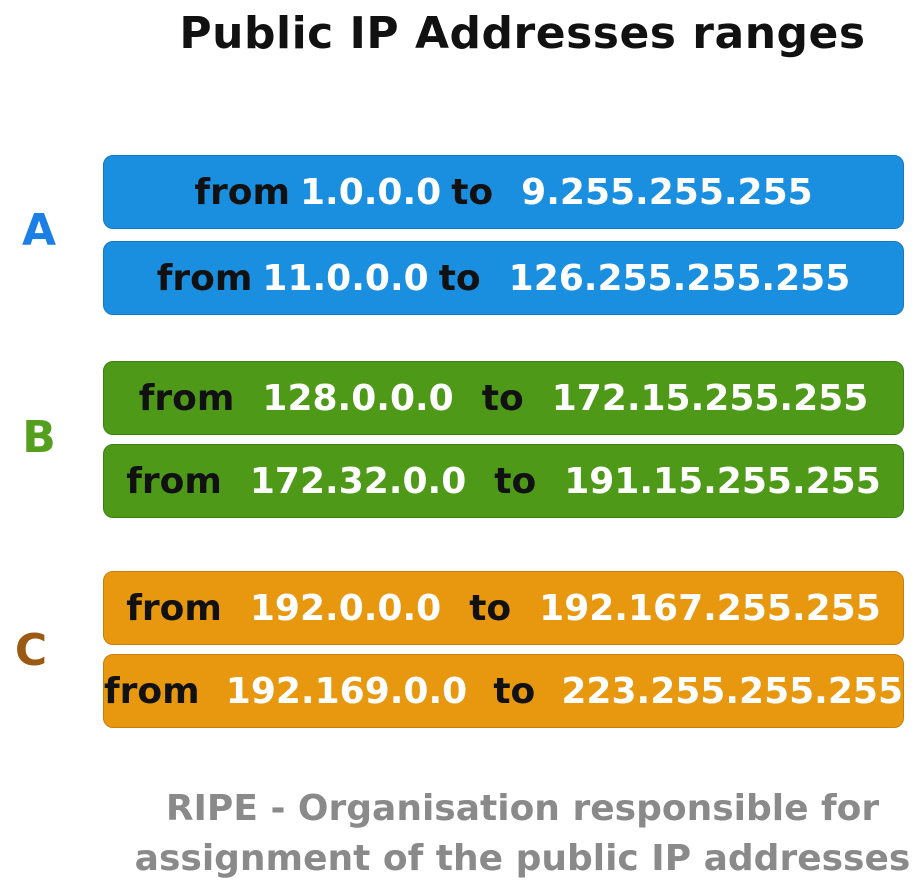  Describe the element at coordinates (370, 192) in the screenshot. I see `range-start-ip: 1.0.0.0` at that location.